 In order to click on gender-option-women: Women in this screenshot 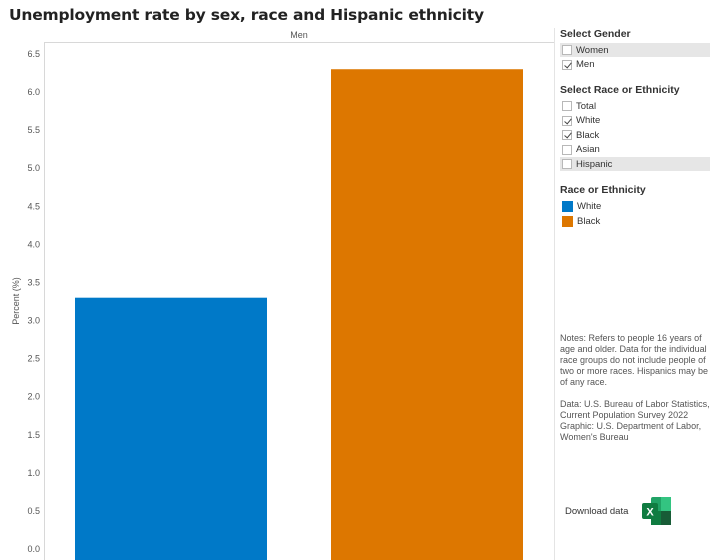, I will do `click(635, 50)`.